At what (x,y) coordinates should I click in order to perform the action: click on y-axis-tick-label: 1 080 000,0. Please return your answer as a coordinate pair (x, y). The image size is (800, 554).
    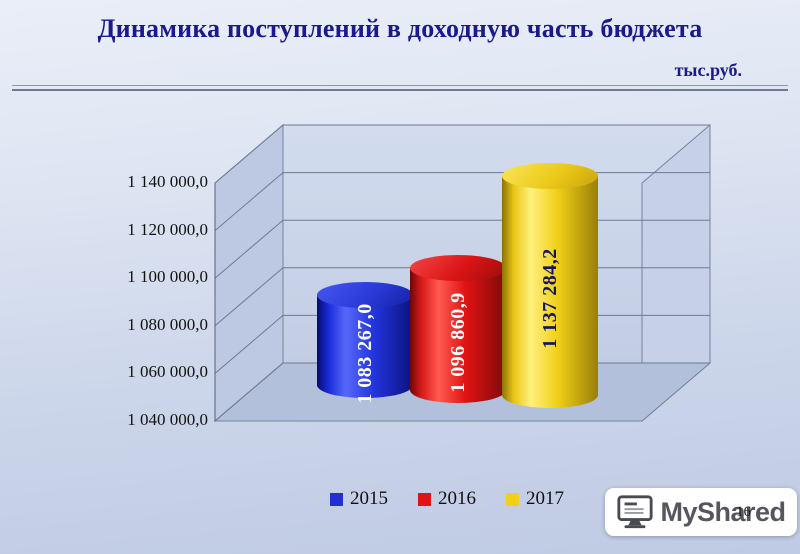
    Looking at the image, I should click on (167, 324).